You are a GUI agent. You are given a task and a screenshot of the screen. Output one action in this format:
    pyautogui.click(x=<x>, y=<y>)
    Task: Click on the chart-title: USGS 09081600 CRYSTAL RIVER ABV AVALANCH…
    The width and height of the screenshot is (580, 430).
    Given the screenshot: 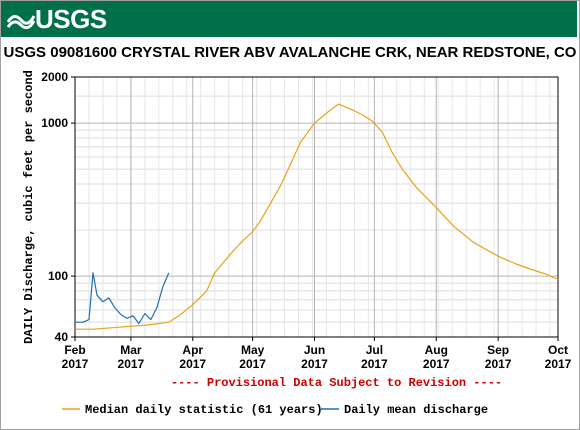 What is the action you would take?
    pyautogui.click(x=290, y=52)
    